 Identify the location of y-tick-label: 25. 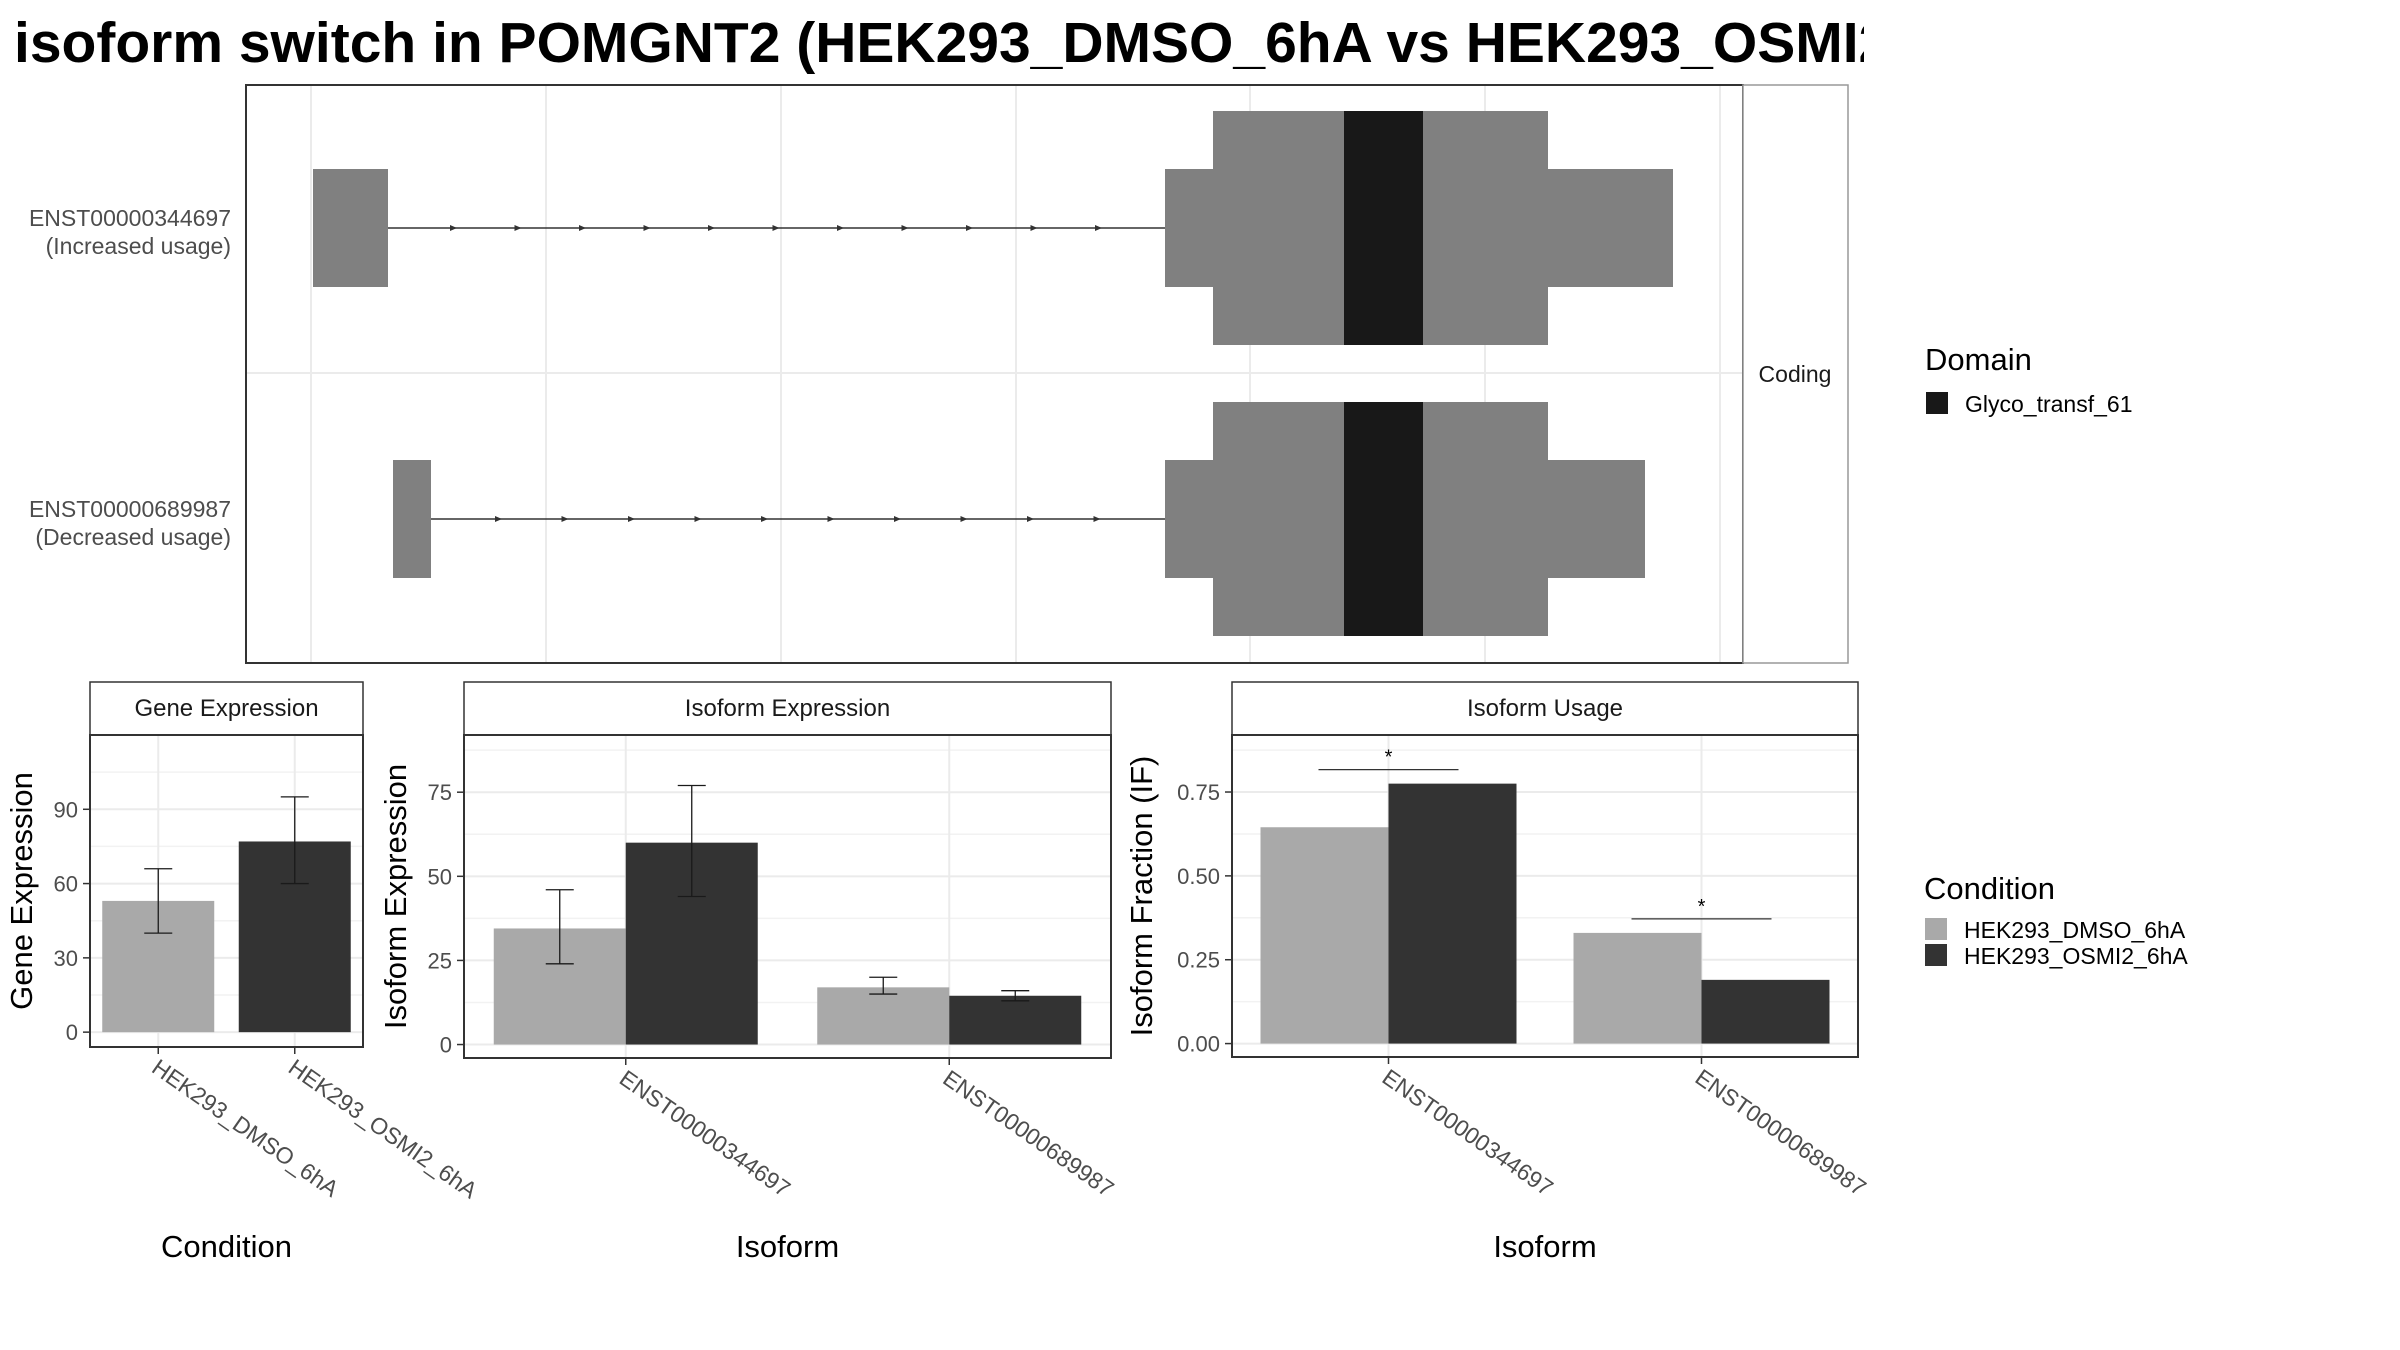
(440, 960).